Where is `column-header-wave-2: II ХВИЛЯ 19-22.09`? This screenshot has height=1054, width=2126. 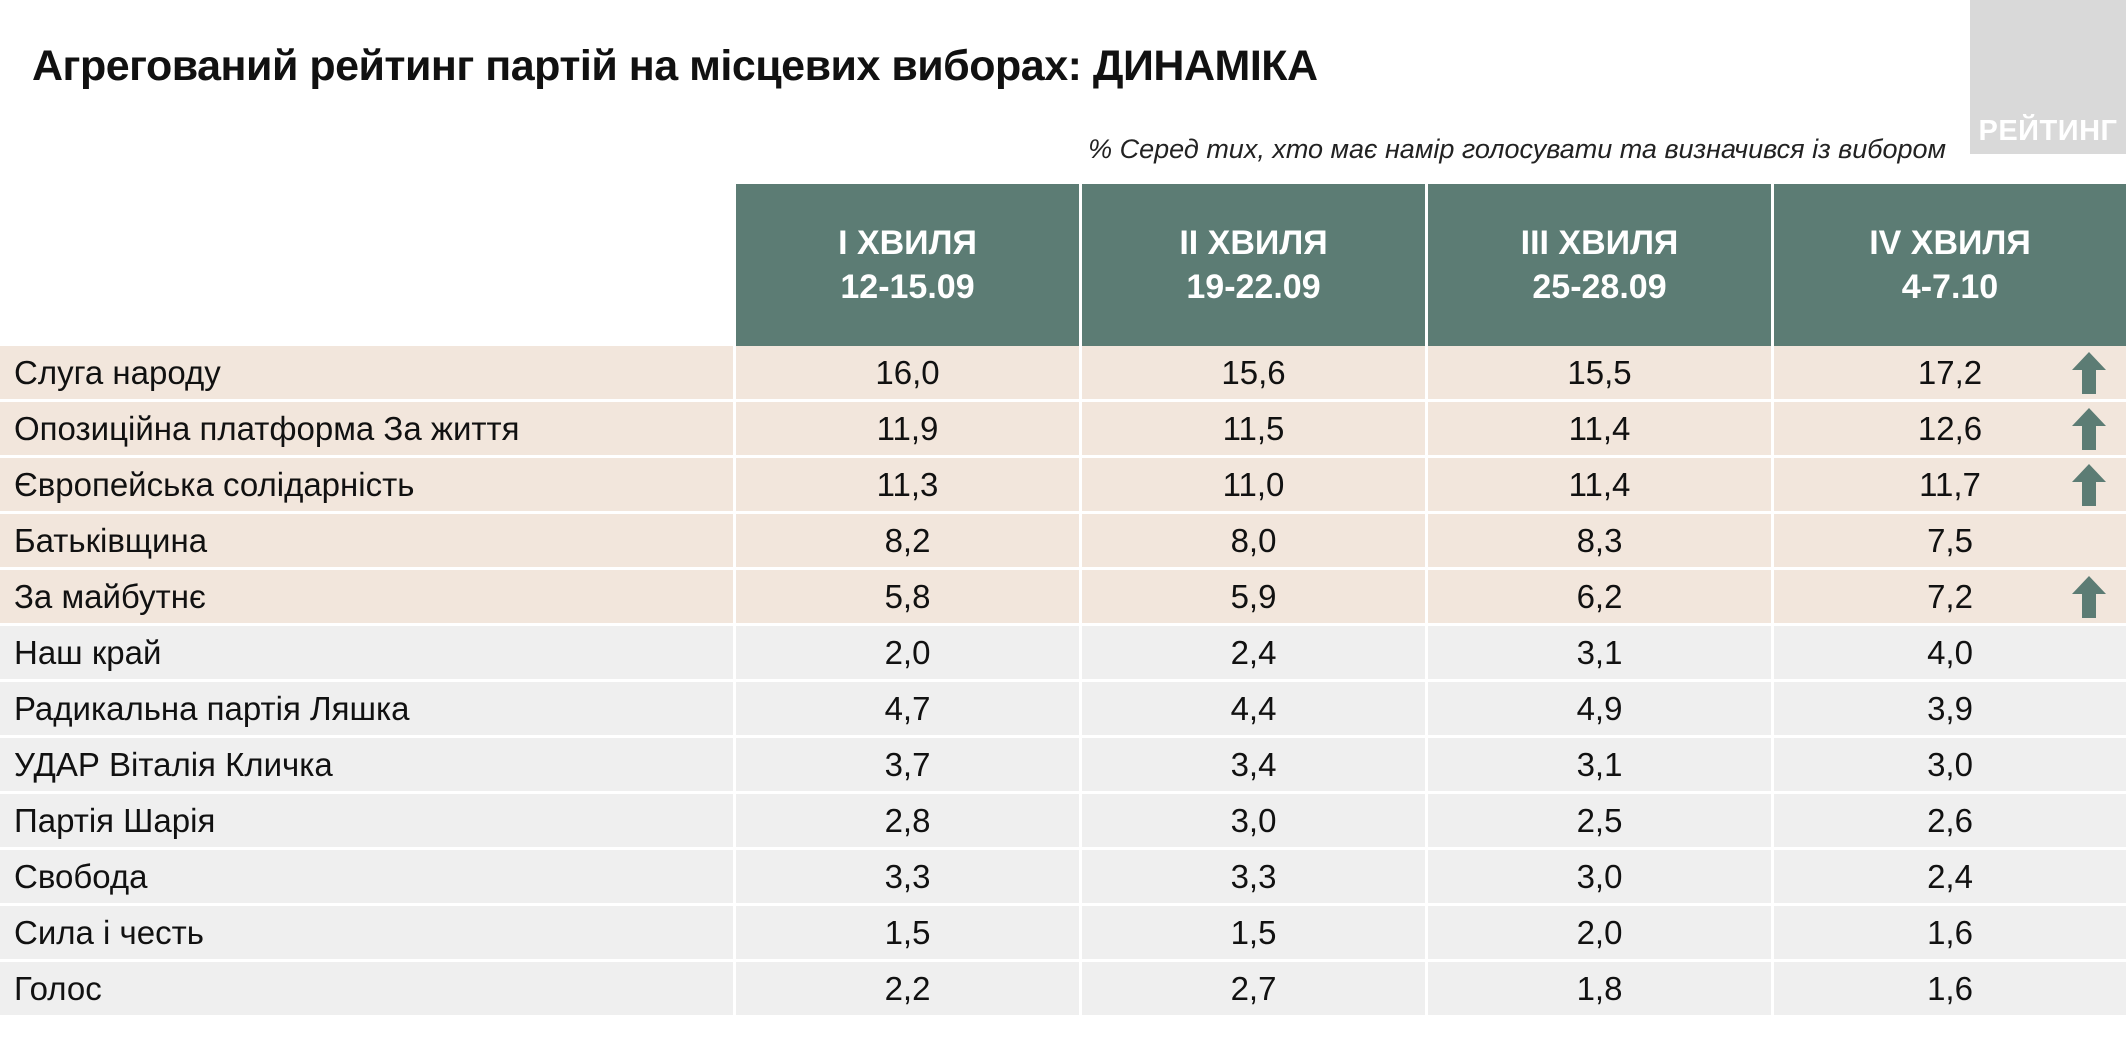
column-header-wave-2: II ХВИЛЯ 19-22.09 is located at coordinates (1252, 265).